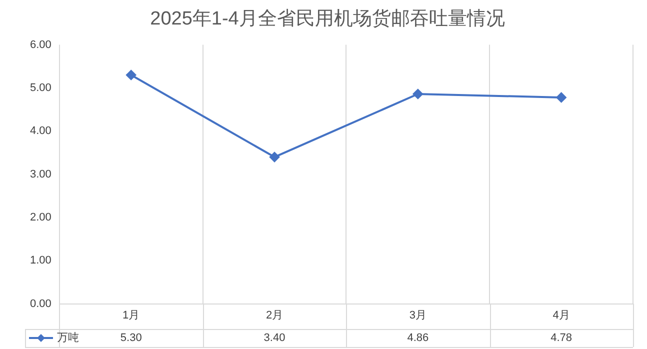 The image size is (647, 349). I want to click on data-label: 5.30, so click(131, 338).